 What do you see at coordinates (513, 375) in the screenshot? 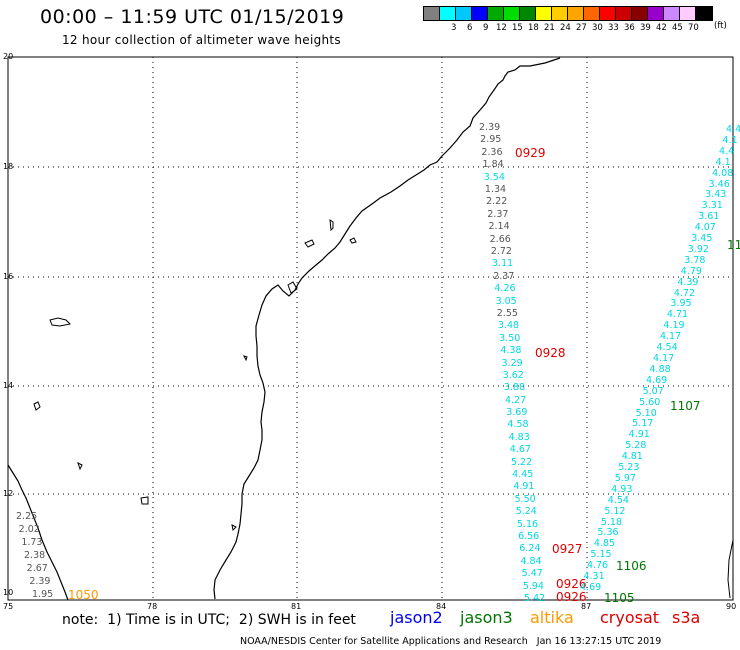
I see `track-a-value: 3.62` at bounding box center [513, 375].